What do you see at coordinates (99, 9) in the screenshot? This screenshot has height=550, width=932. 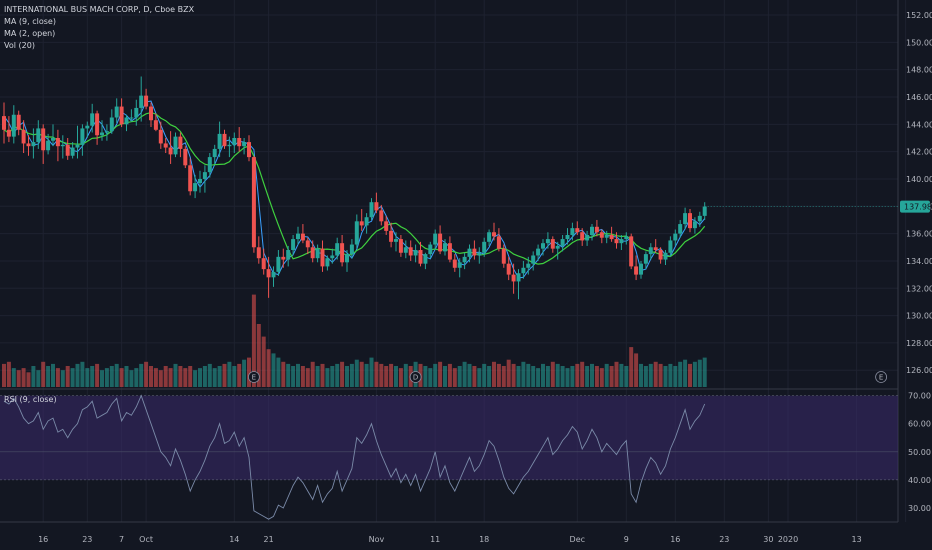 I see `symbol-title: INTERNATIONAL BUS MACH CORP, D, Cboe BZX` at bounding box center [99, 9].